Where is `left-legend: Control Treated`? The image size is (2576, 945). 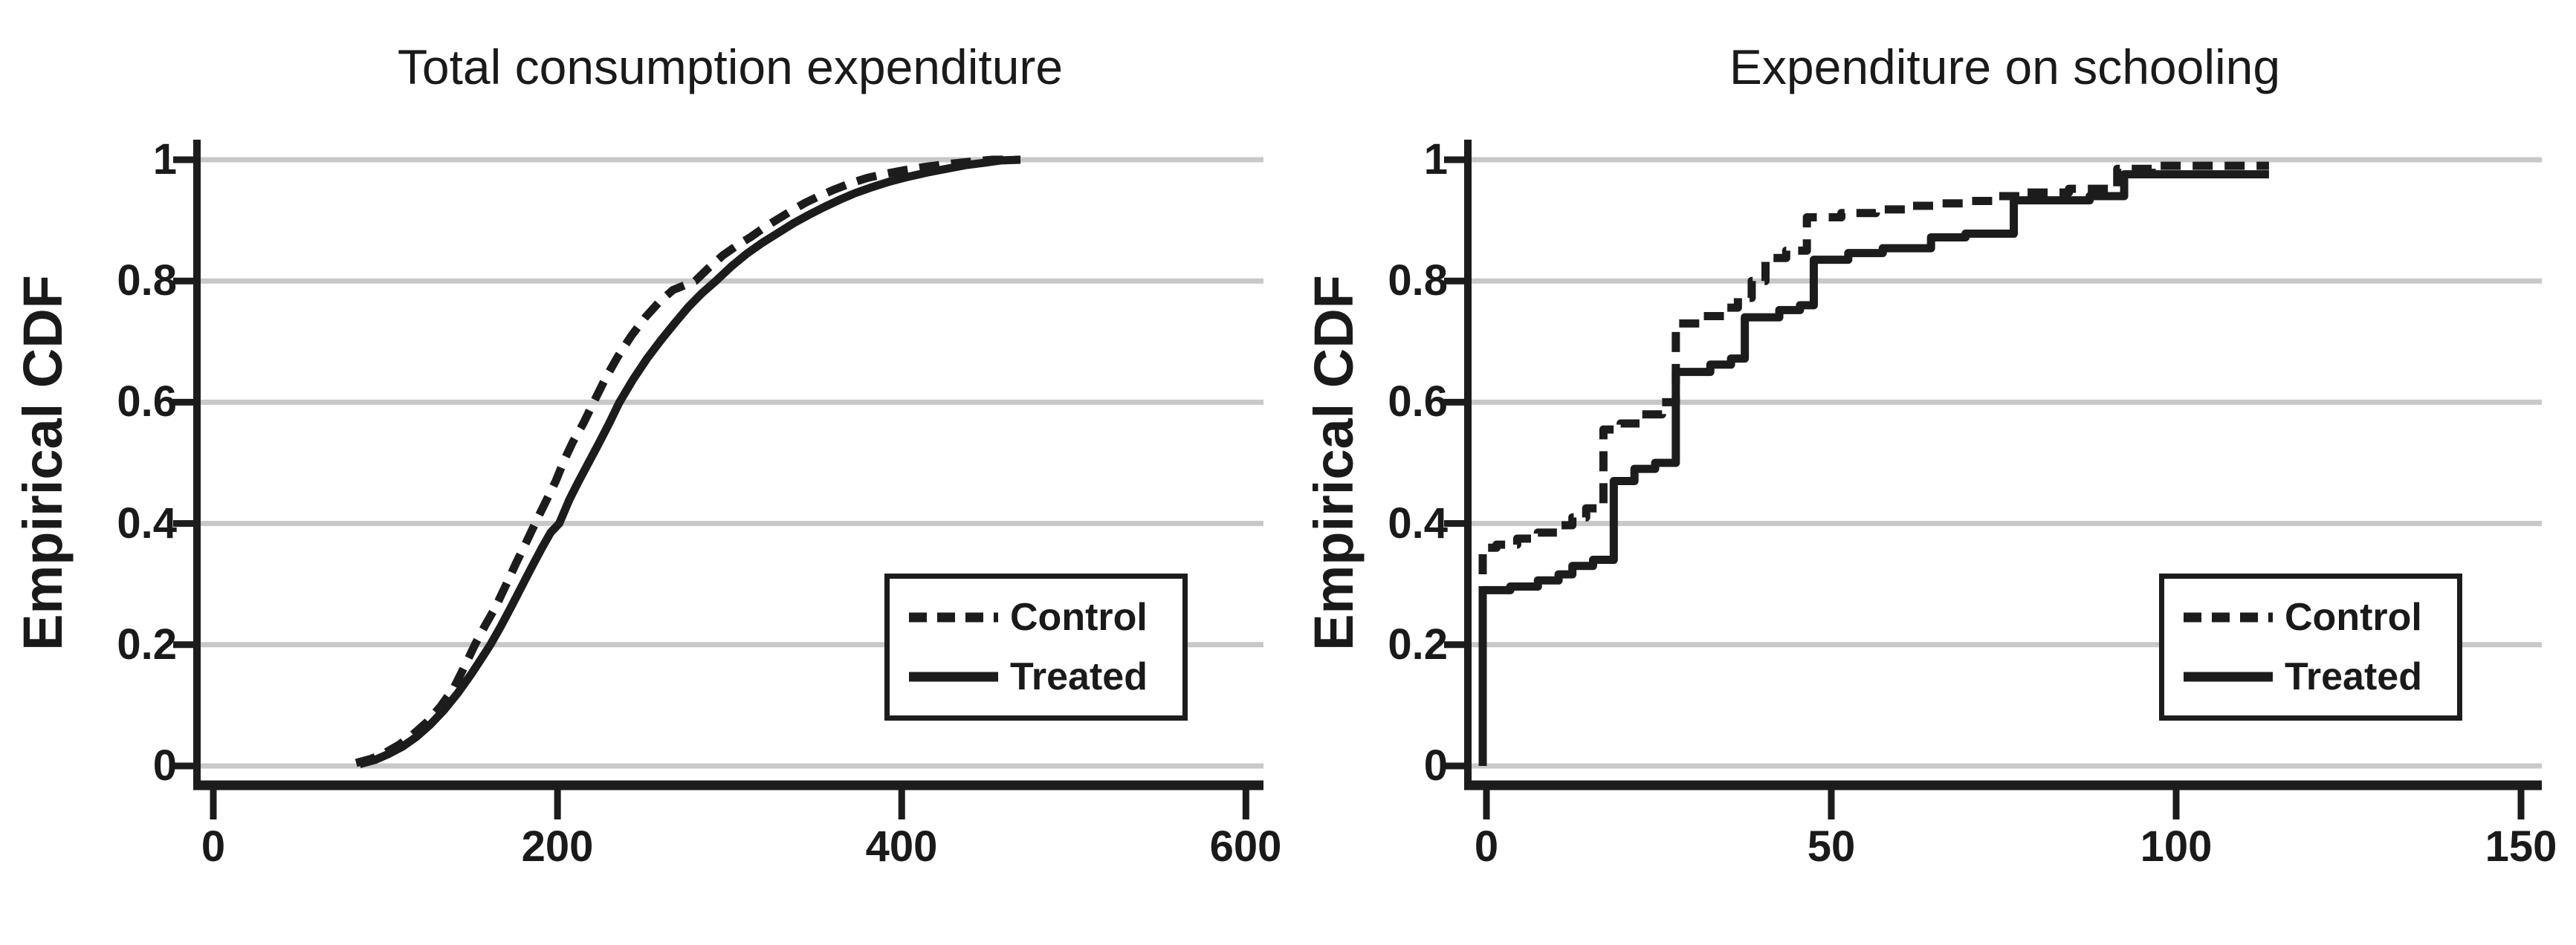 left-legend: Control Treated is located at coordinates (1036, 648).